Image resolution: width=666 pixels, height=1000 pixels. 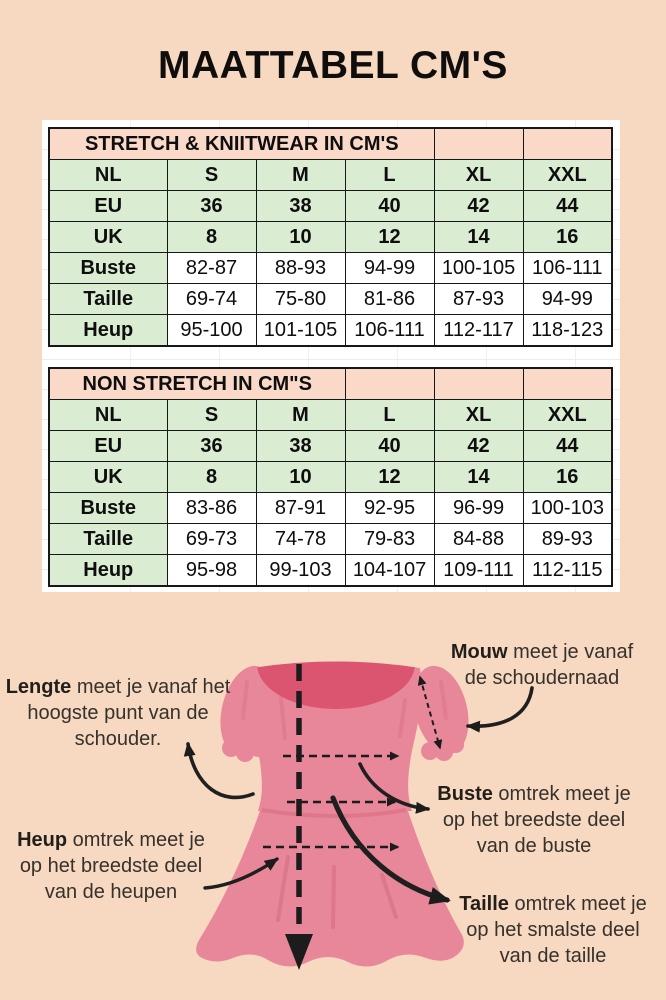 I want to click on mouw-arrow, so click(x=500, y=709).